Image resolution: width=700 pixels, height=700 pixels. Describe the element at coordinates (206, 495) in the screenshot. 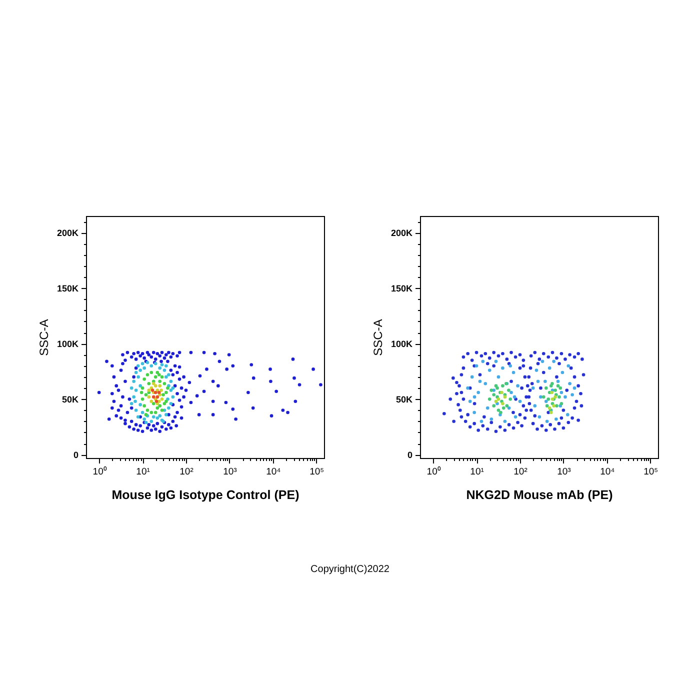

I see `x-axis-title: Mouse IgG Isotype Control (PE)` at that location.